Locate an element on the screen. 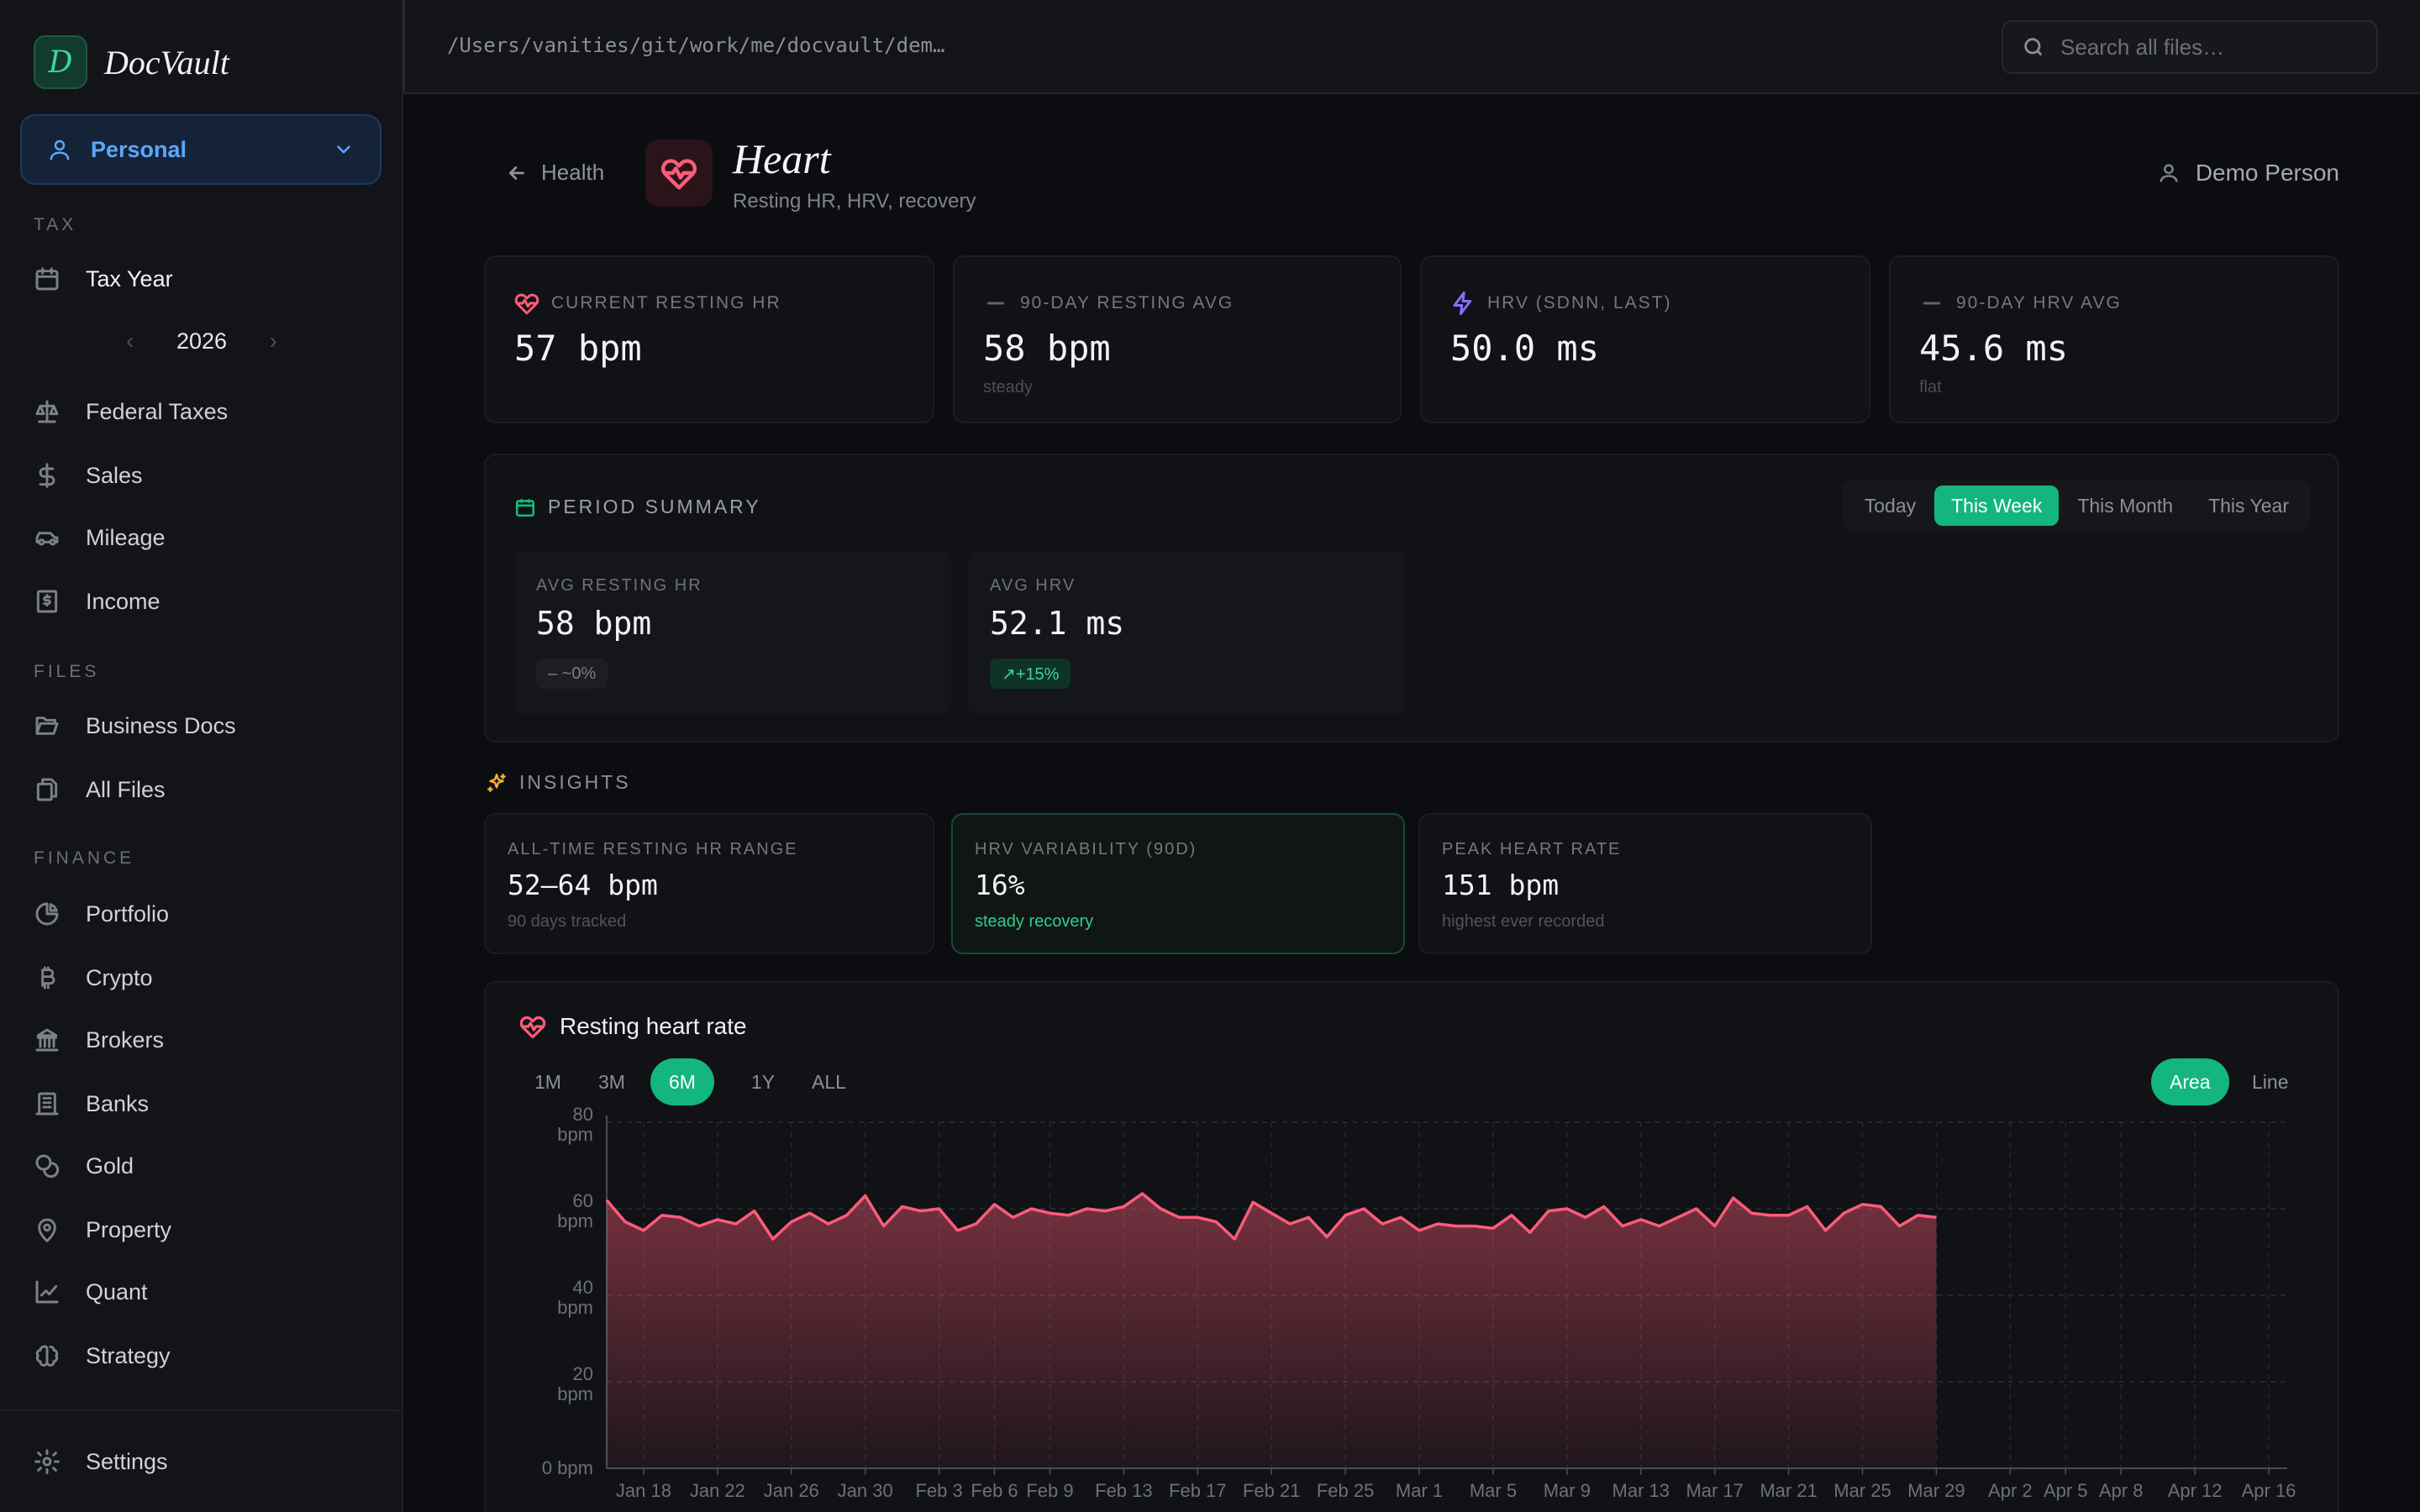 The width and height of the screenshot is (2420, 1512). year-stepper: ‹ 2026 › is located at coordinates (202, 341).